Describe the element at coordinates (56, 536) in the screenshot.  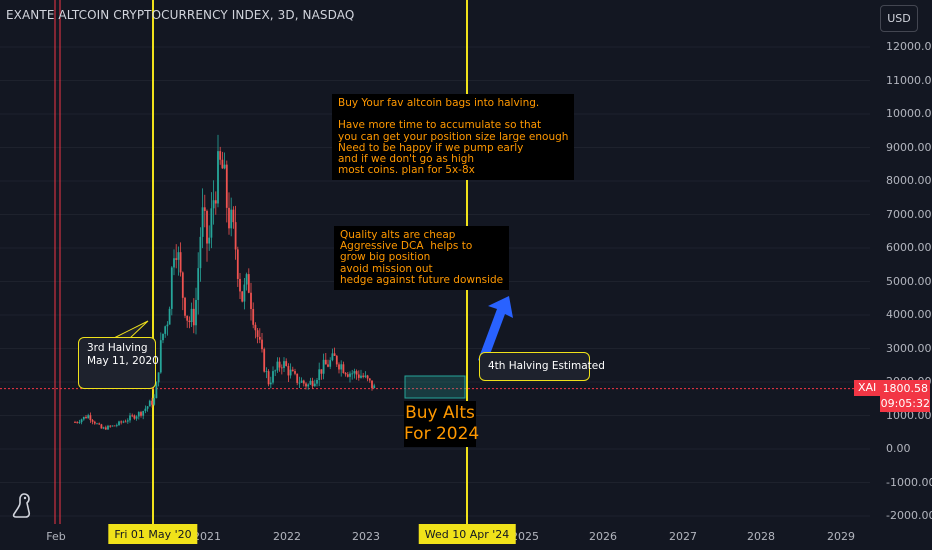
I see `x-tick-label: Feb` at that location.